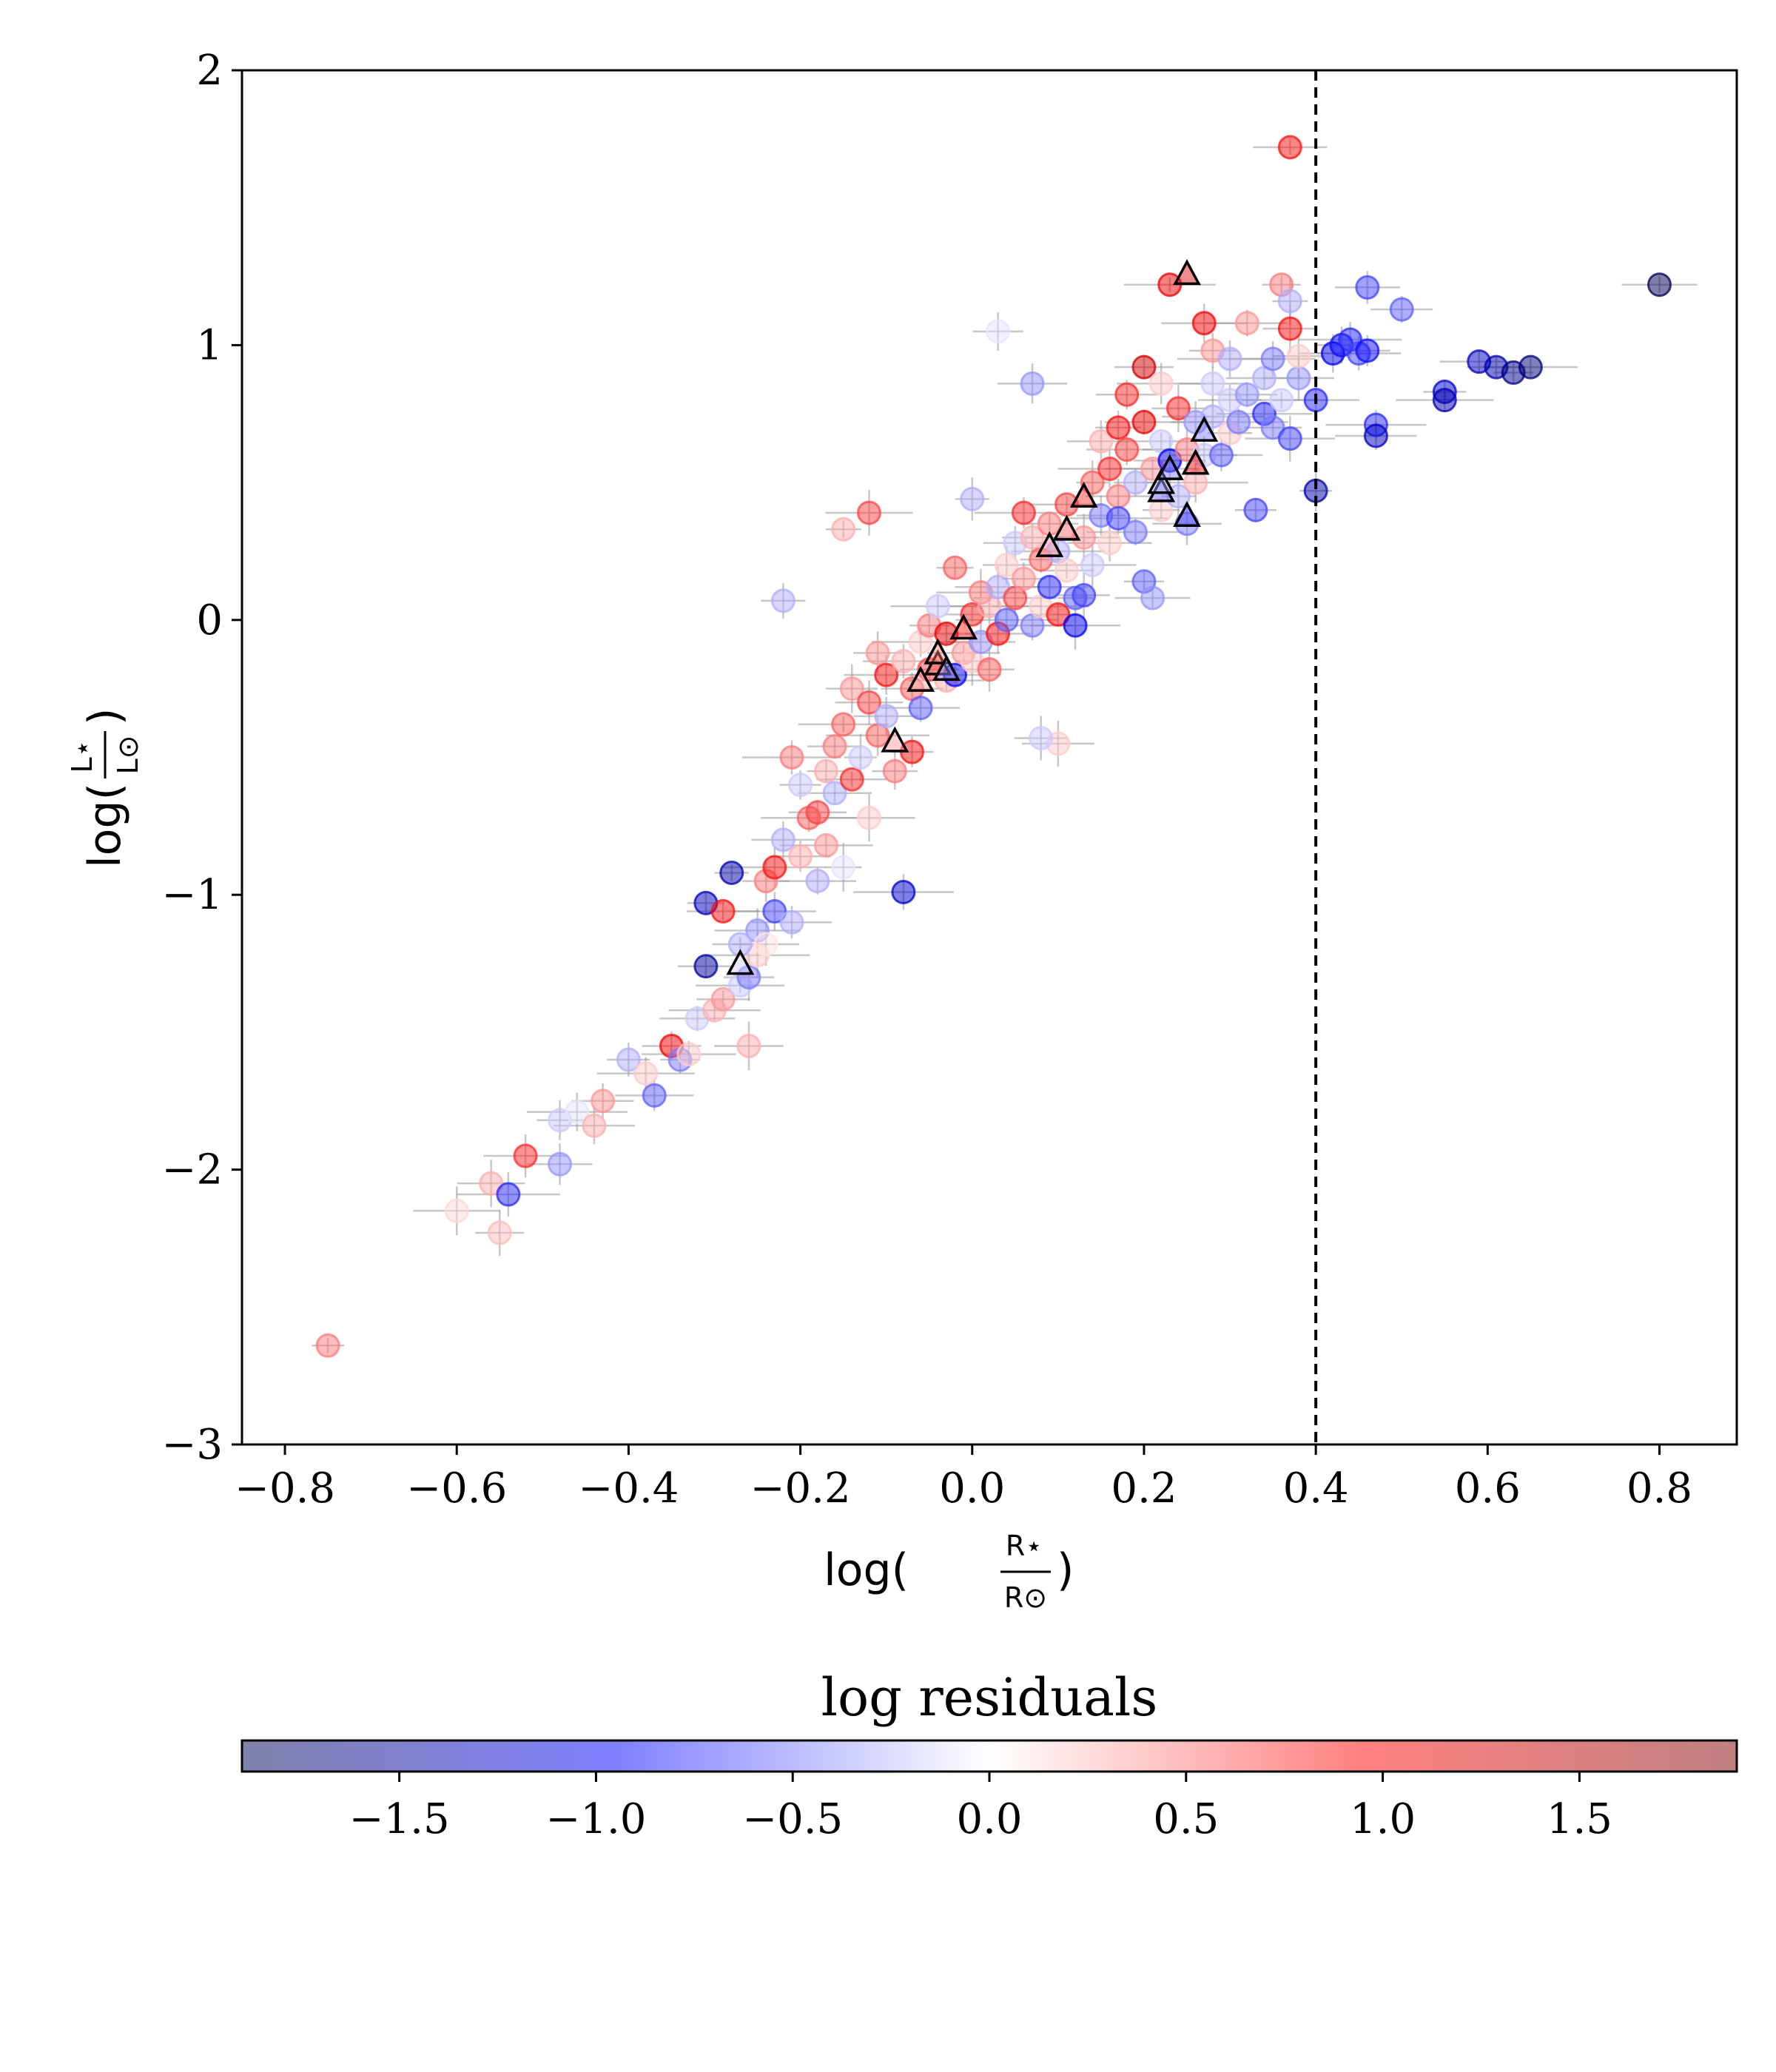 This screenshot has height=2072, width=1776. I want to click on x-tick-label: 0.8, so click(1659, 1488).